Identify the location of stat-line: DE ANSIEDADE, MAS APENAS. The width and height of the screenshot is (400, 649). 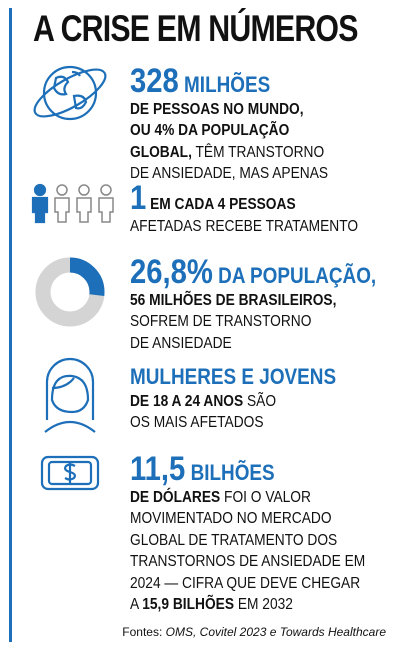
(229, 174).